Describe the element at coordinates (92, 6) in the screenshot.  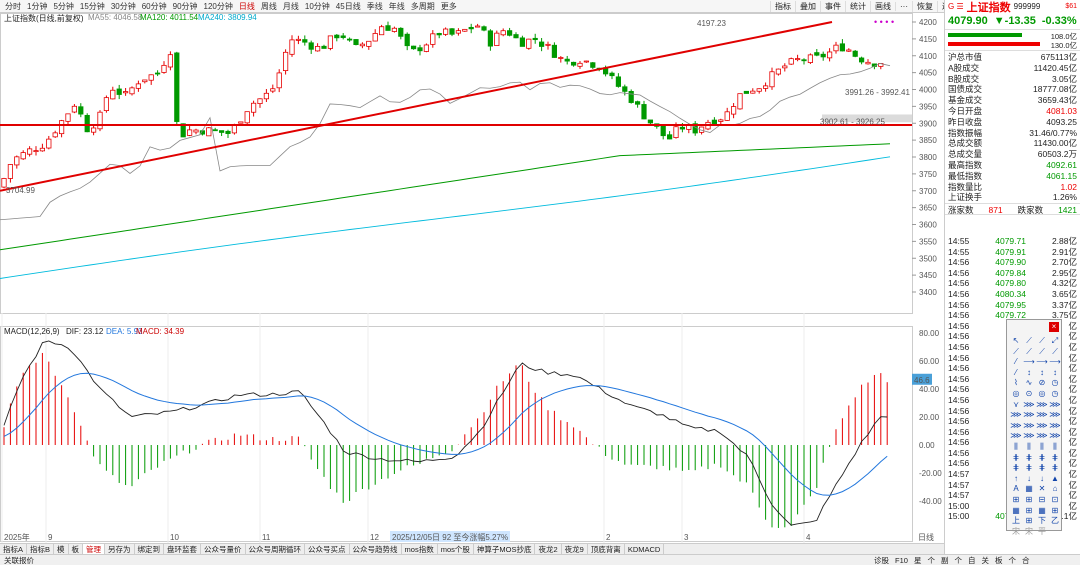
I see `period-tab: 15分钟` at that location.